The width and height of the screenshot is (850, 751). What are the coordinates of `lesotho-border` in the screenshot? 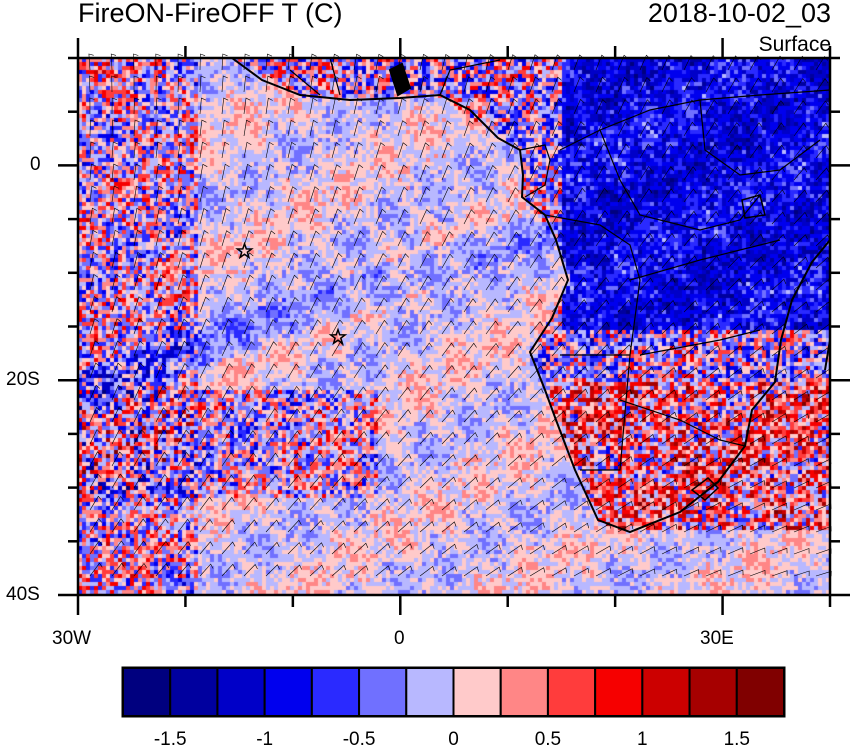 It's located at (705, 489).